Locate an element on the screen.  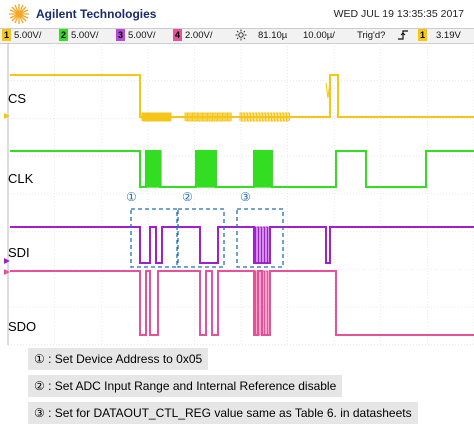
cs-ground-marker is located at coordinates (7, 116).